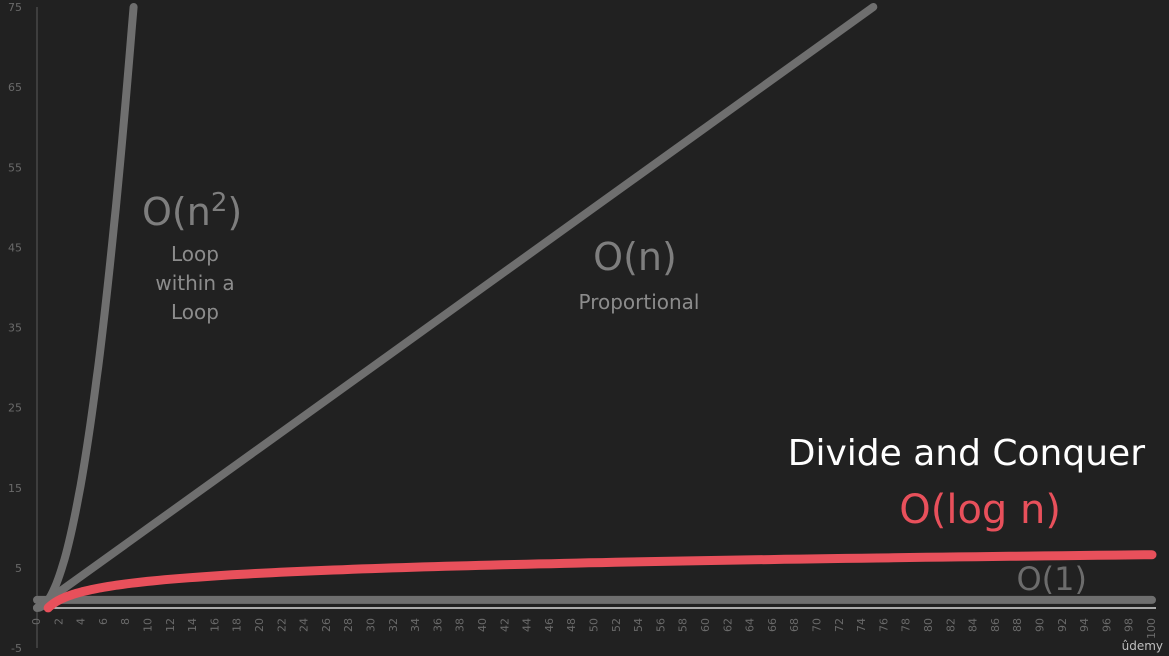  What do you see at coordinates (683, 625) in the screenshot?
I see `x-tick-label: 58` at bounding box center [683, 625].